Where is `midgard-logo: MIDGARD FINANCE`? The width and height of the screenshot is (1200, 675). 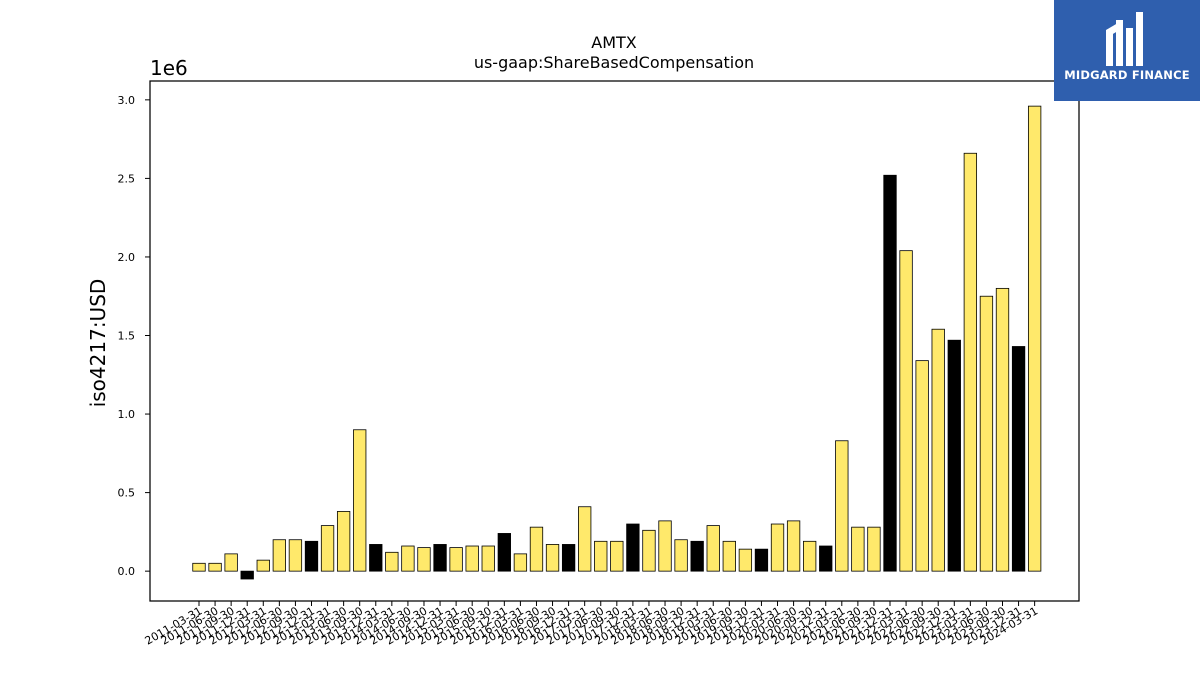
midgard-logo: MIDGARD FINANCE is located at coordinates (1127, 50).